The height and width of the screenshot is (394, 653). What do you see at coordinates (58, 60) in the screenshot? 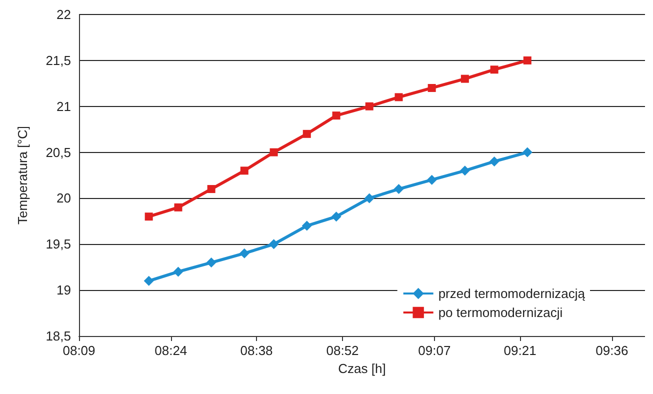
I see `y-tick-label: 21,5` at bounding box center [58, 60].